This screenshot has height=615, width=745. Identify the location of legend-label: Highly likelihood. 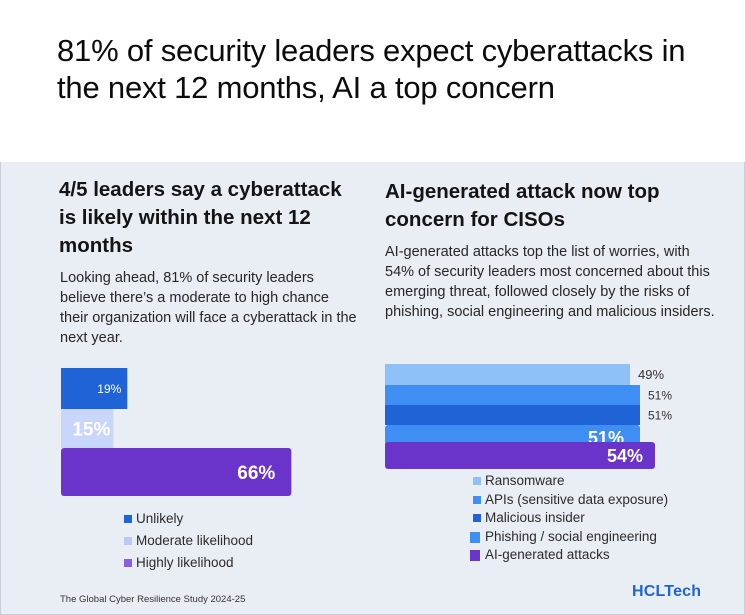
(185, 562).